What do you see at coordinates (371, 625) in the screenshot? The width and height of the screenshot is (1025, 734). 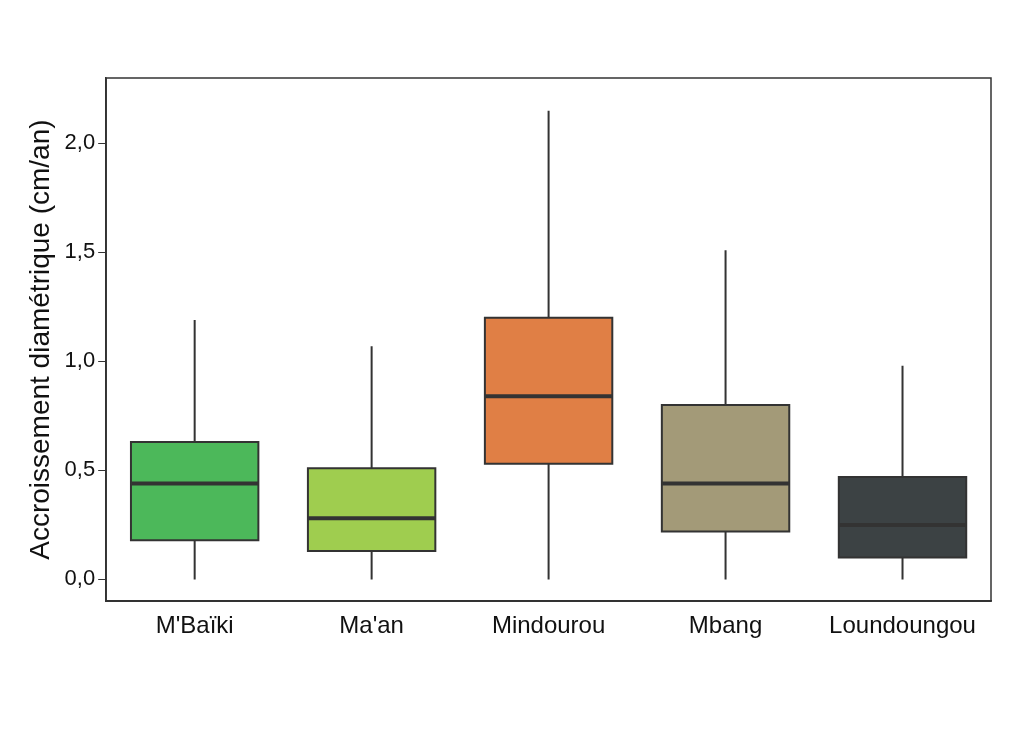 I see `x-tick-label: Ma'an` at bounding box center [371, 625].